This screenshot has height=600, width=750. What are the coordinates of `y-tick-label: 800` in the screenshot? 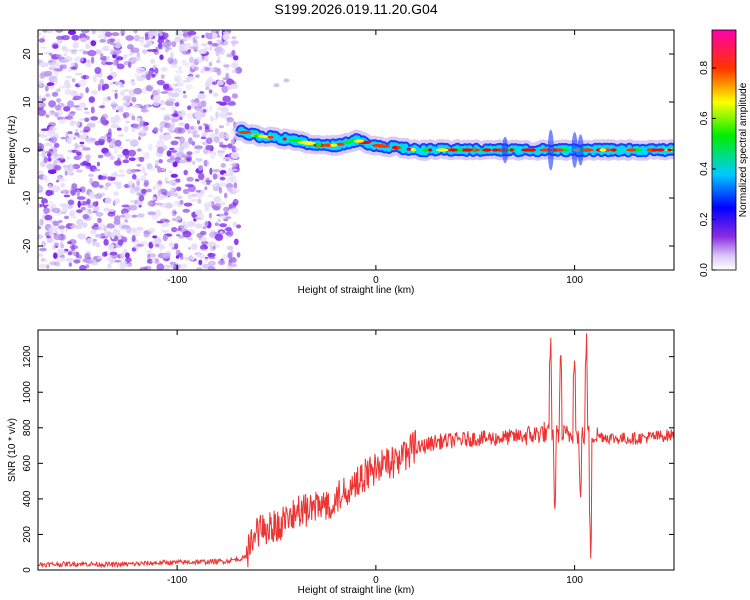 It's located at (27, 427).